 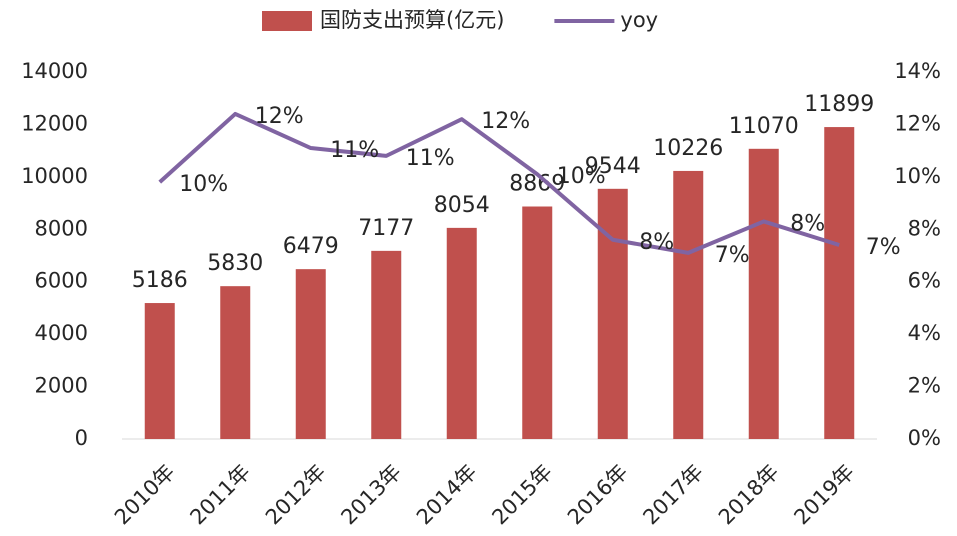 What do you see at coordinates (296, 495) in the screenshot?
I see `x-tick-label: 2012年` at bounding box center [296, 495].